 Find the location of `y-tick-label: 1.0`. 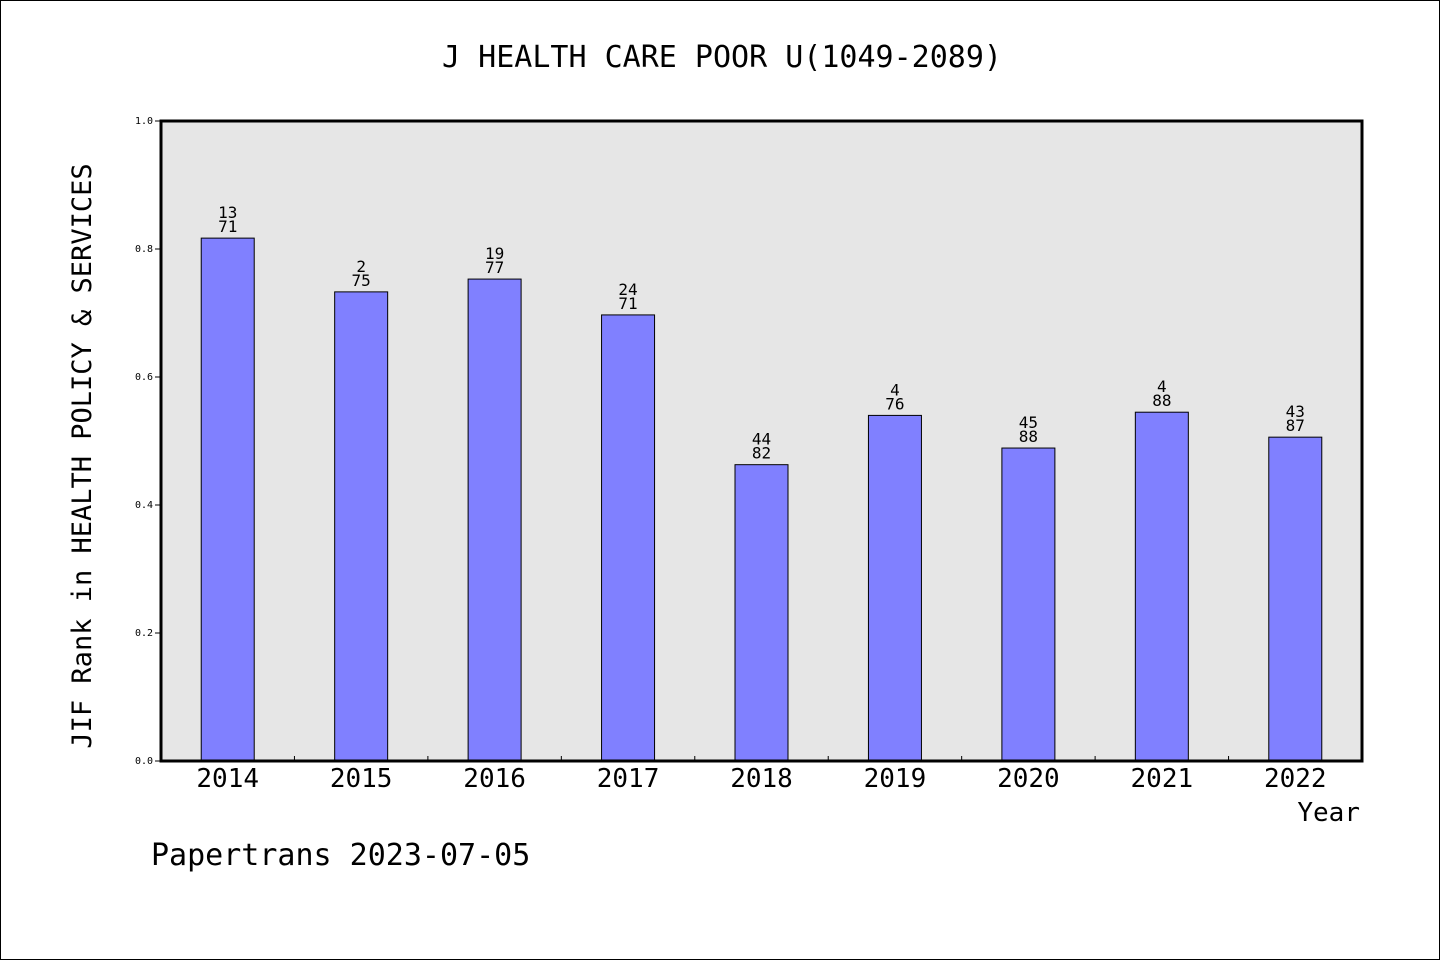

y-tick-label: 1.0 is located at coordinates (144, 121).